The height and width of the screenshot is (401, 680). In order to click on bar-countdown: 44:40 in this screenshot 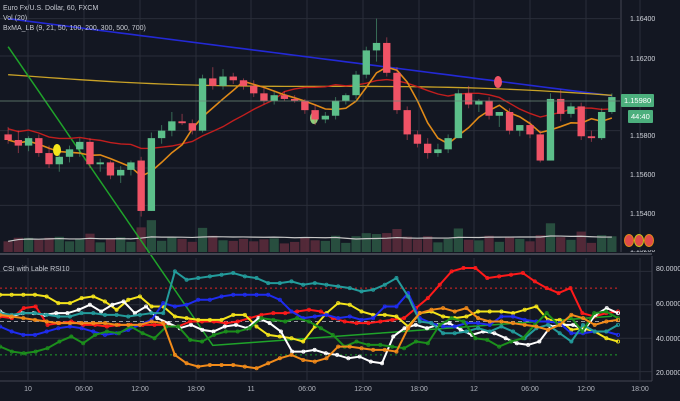, I will do `click(640, 116)`.